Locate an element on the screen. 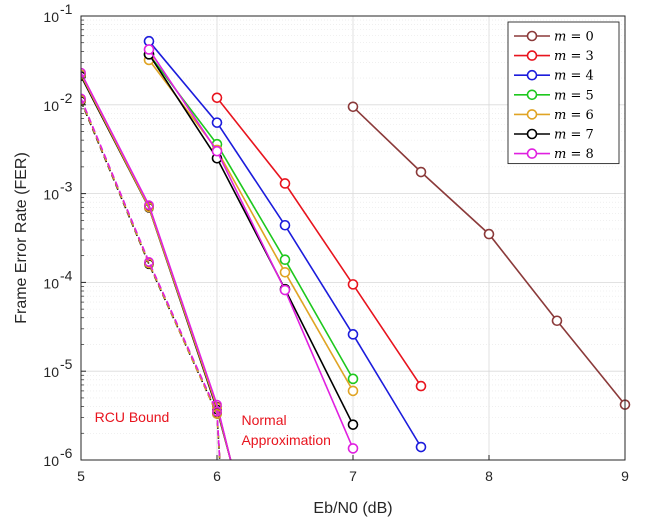 This screenshot has height=521, width=646. legend-label: m = 0 is located at coordinates (574, 37).